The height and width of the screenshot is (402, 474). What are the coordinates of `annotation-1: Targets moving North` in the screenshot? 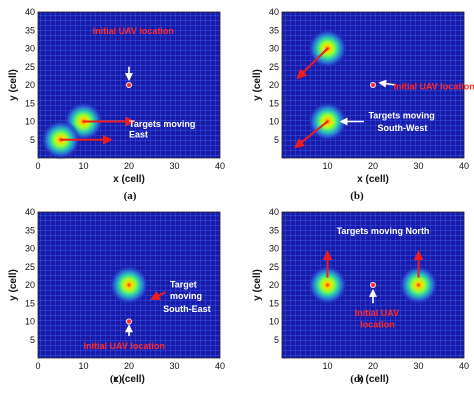 It's located at (383, 231).